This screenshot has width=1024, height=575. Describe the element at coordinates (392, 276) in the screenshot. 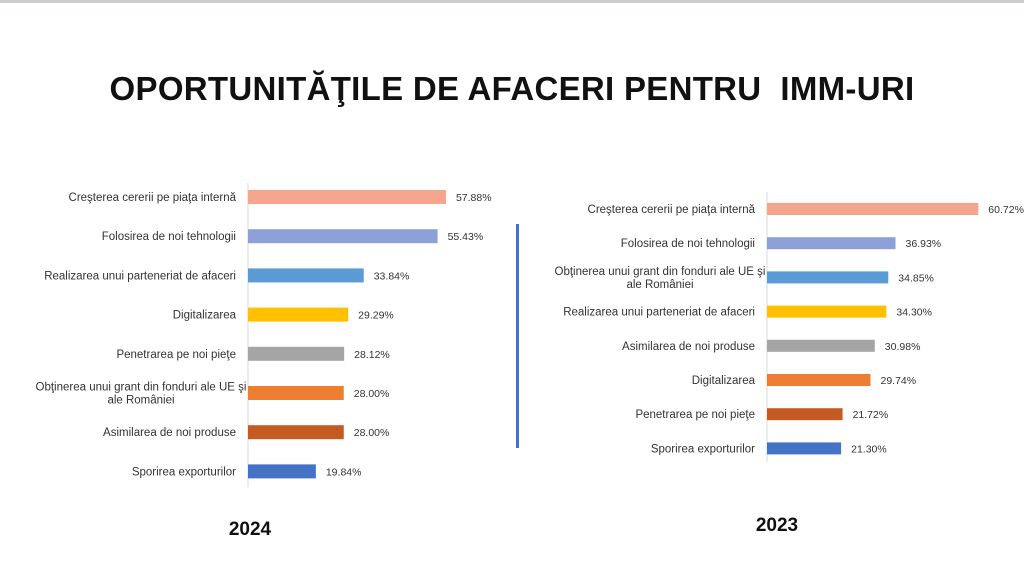

I see `value-label-2024-3: 33.84%` at that location.